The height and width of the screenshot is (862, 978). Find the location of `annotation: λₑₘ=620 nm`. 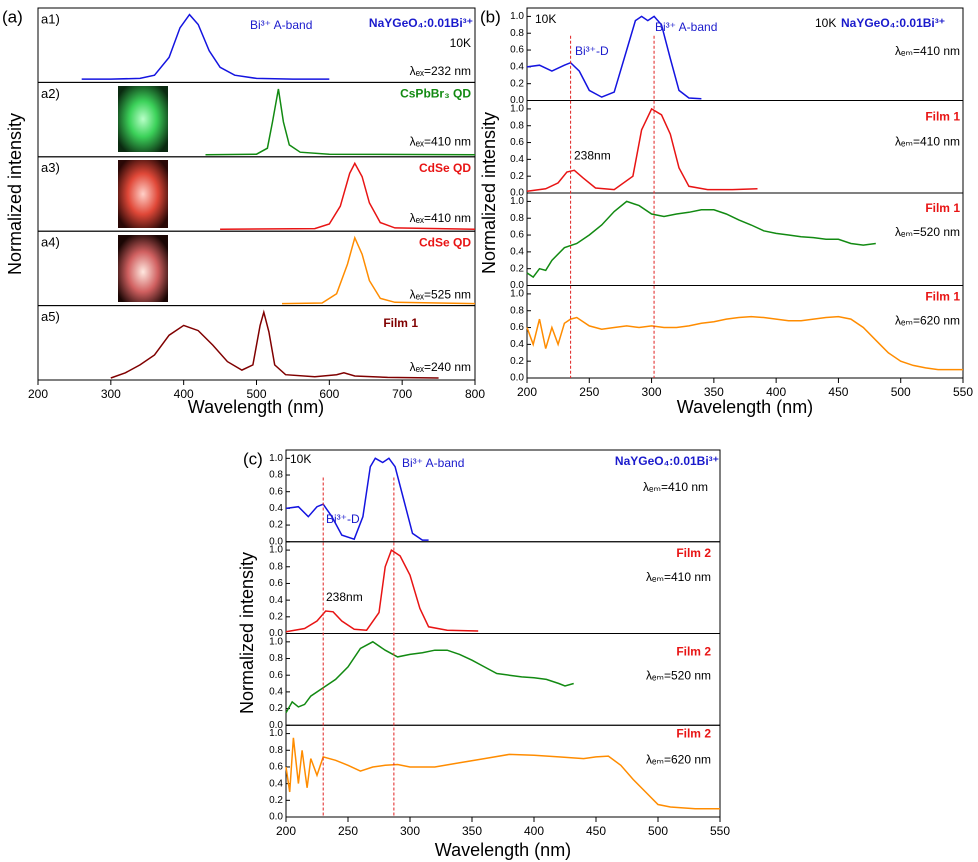

annotation: λₑₘ=620 nm is located at coordinates (678, 759).